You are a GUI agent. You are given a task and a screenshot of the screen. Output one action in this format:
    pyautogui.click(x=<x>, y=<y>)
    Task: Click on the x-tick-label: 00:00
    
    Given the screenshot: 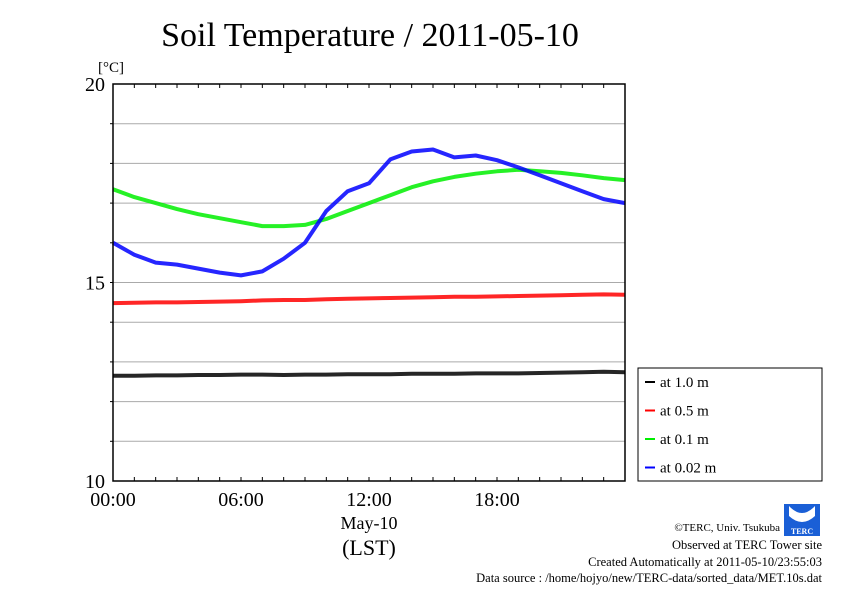 What is the action you would take?
    pyautogui.click(x=113, y=500)
    